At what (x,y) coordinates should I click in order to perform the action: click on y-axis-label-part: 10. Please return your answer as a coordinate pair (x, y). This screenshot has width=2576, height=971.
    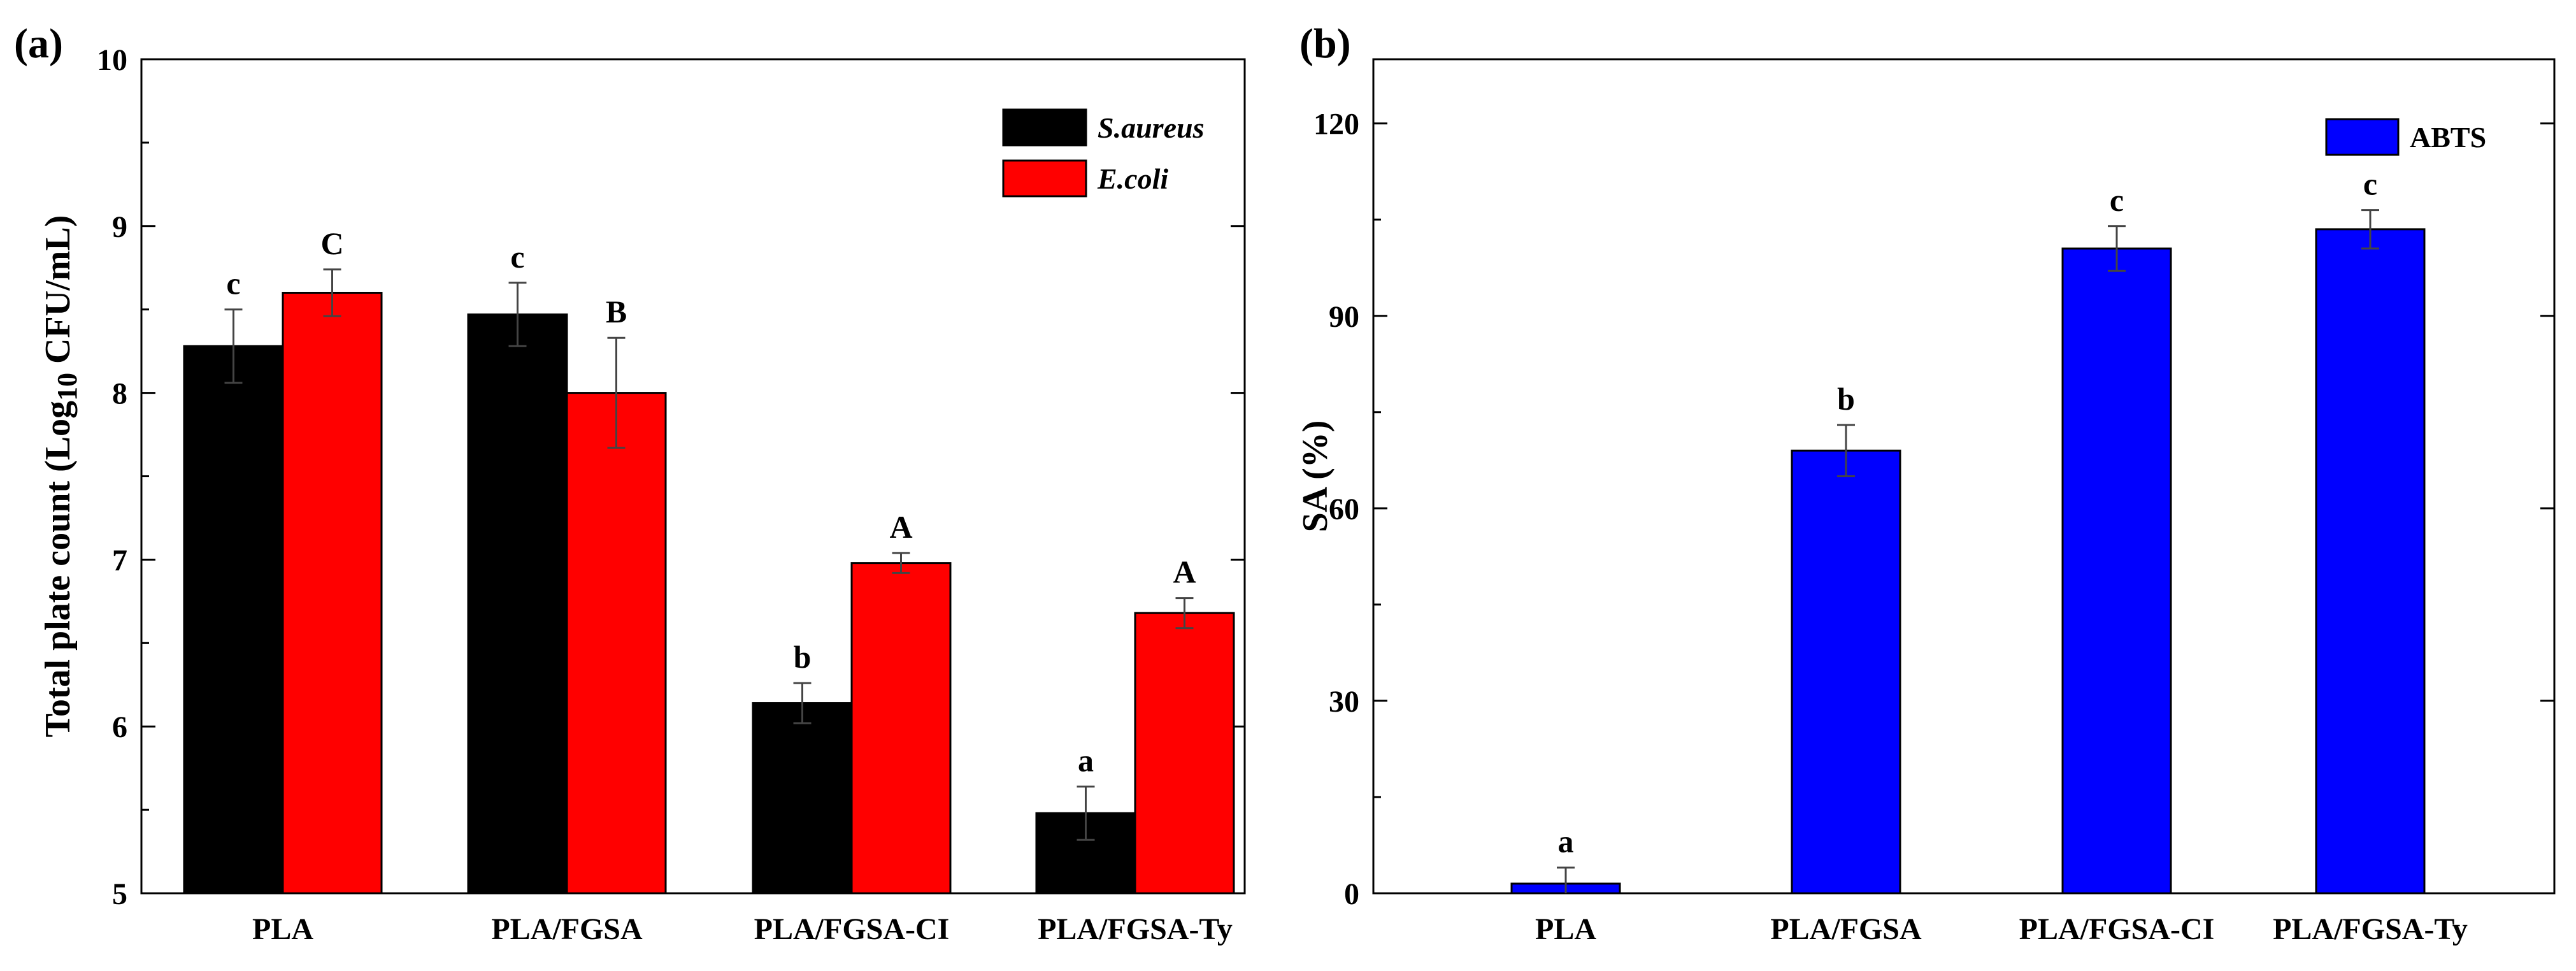
    Looking at the image, I should click on (67, 387).